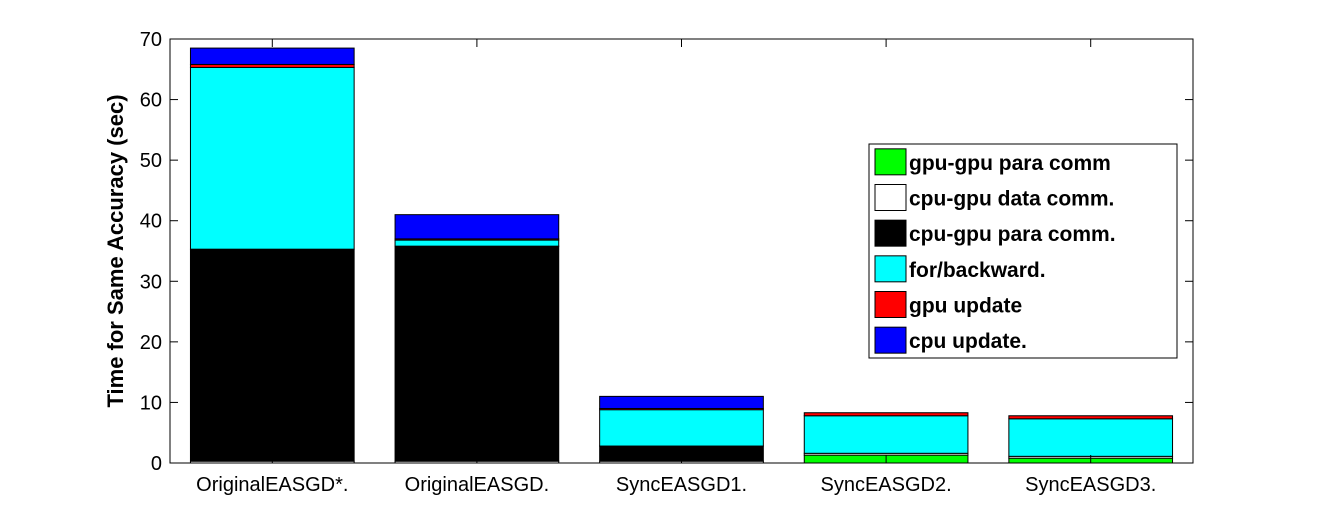 The height and width of the screenshot is (520, 1319). Describe the element at coordinates (151, 282) in the screenshot. I see `y-tick-label: 30` at that location.